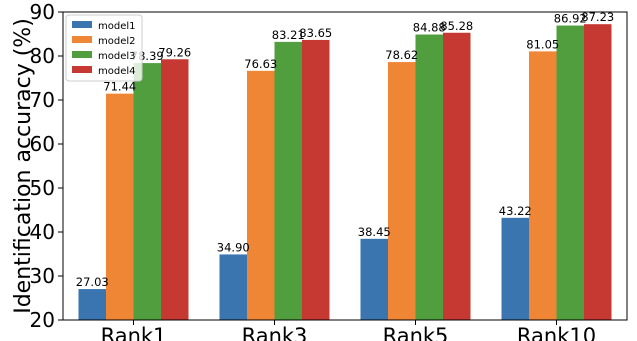 The width and height of the screenshot is (637, 341). Describe the element at coordinates (374, 232) in the screenshot. I see `value-label-model1-rank5: 38.45` at that location.